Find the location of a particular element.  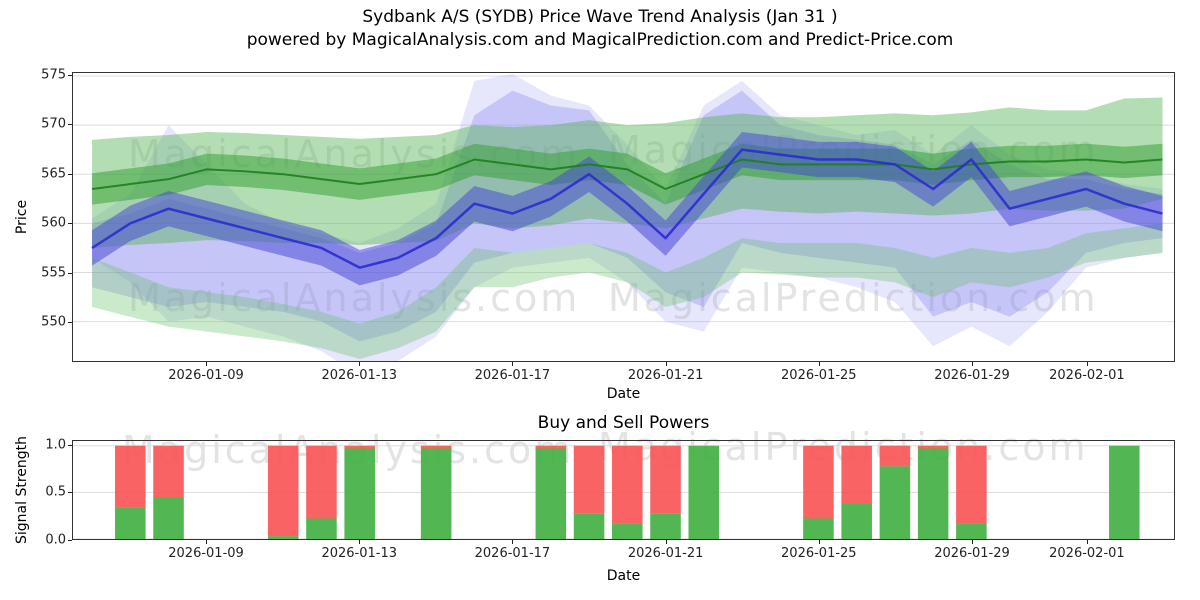

power-x-tick-label: 2026-01-09 is located at coordinates (206, 553).